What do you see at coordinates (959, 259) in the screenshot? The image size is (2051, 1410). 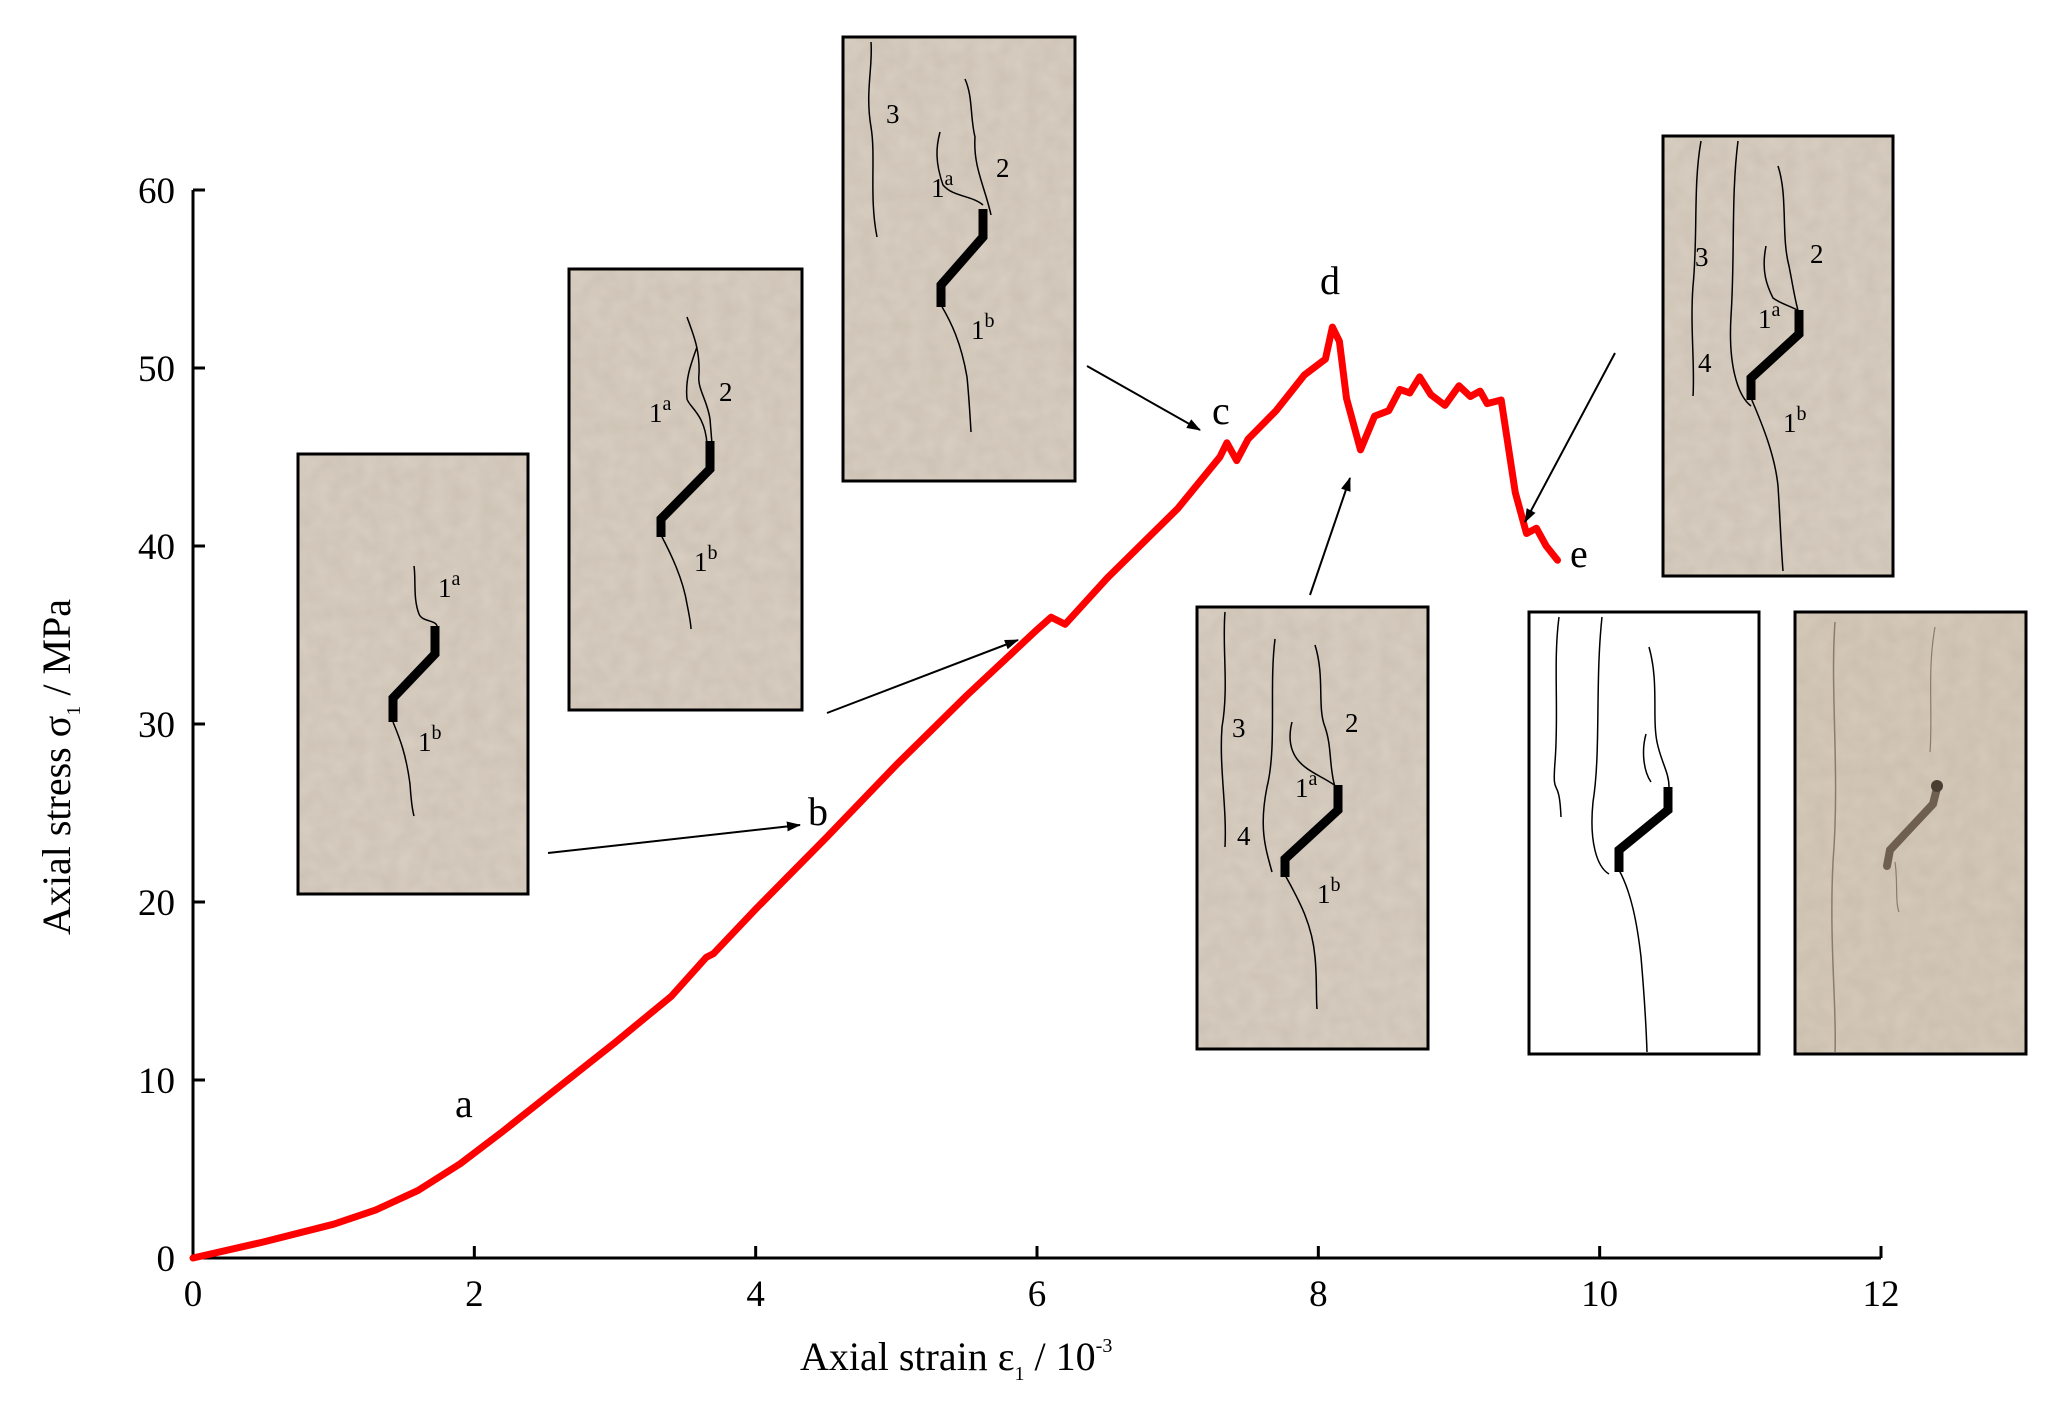 I see `crack-inset-stage-c: 3 1a 2 1b` at bounding box center [959, 259].